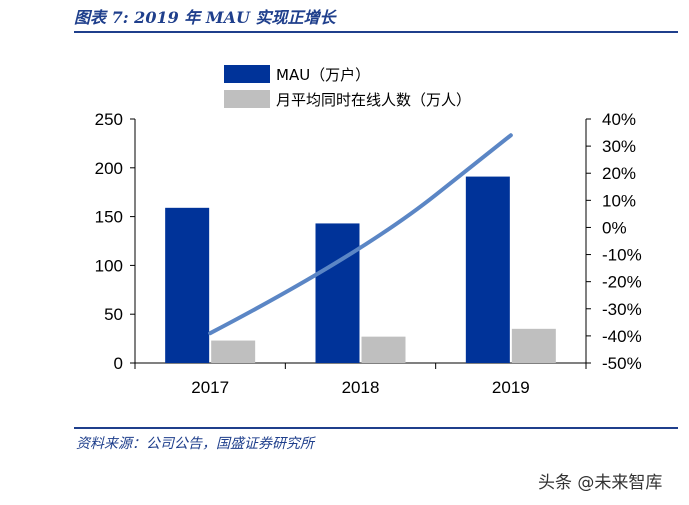 Image resolution: width=689 pixels, height=505 pixels. I want to click on figure-title: 图表 7: 2019 年 MAU 实现正增长, so click(205, 17).